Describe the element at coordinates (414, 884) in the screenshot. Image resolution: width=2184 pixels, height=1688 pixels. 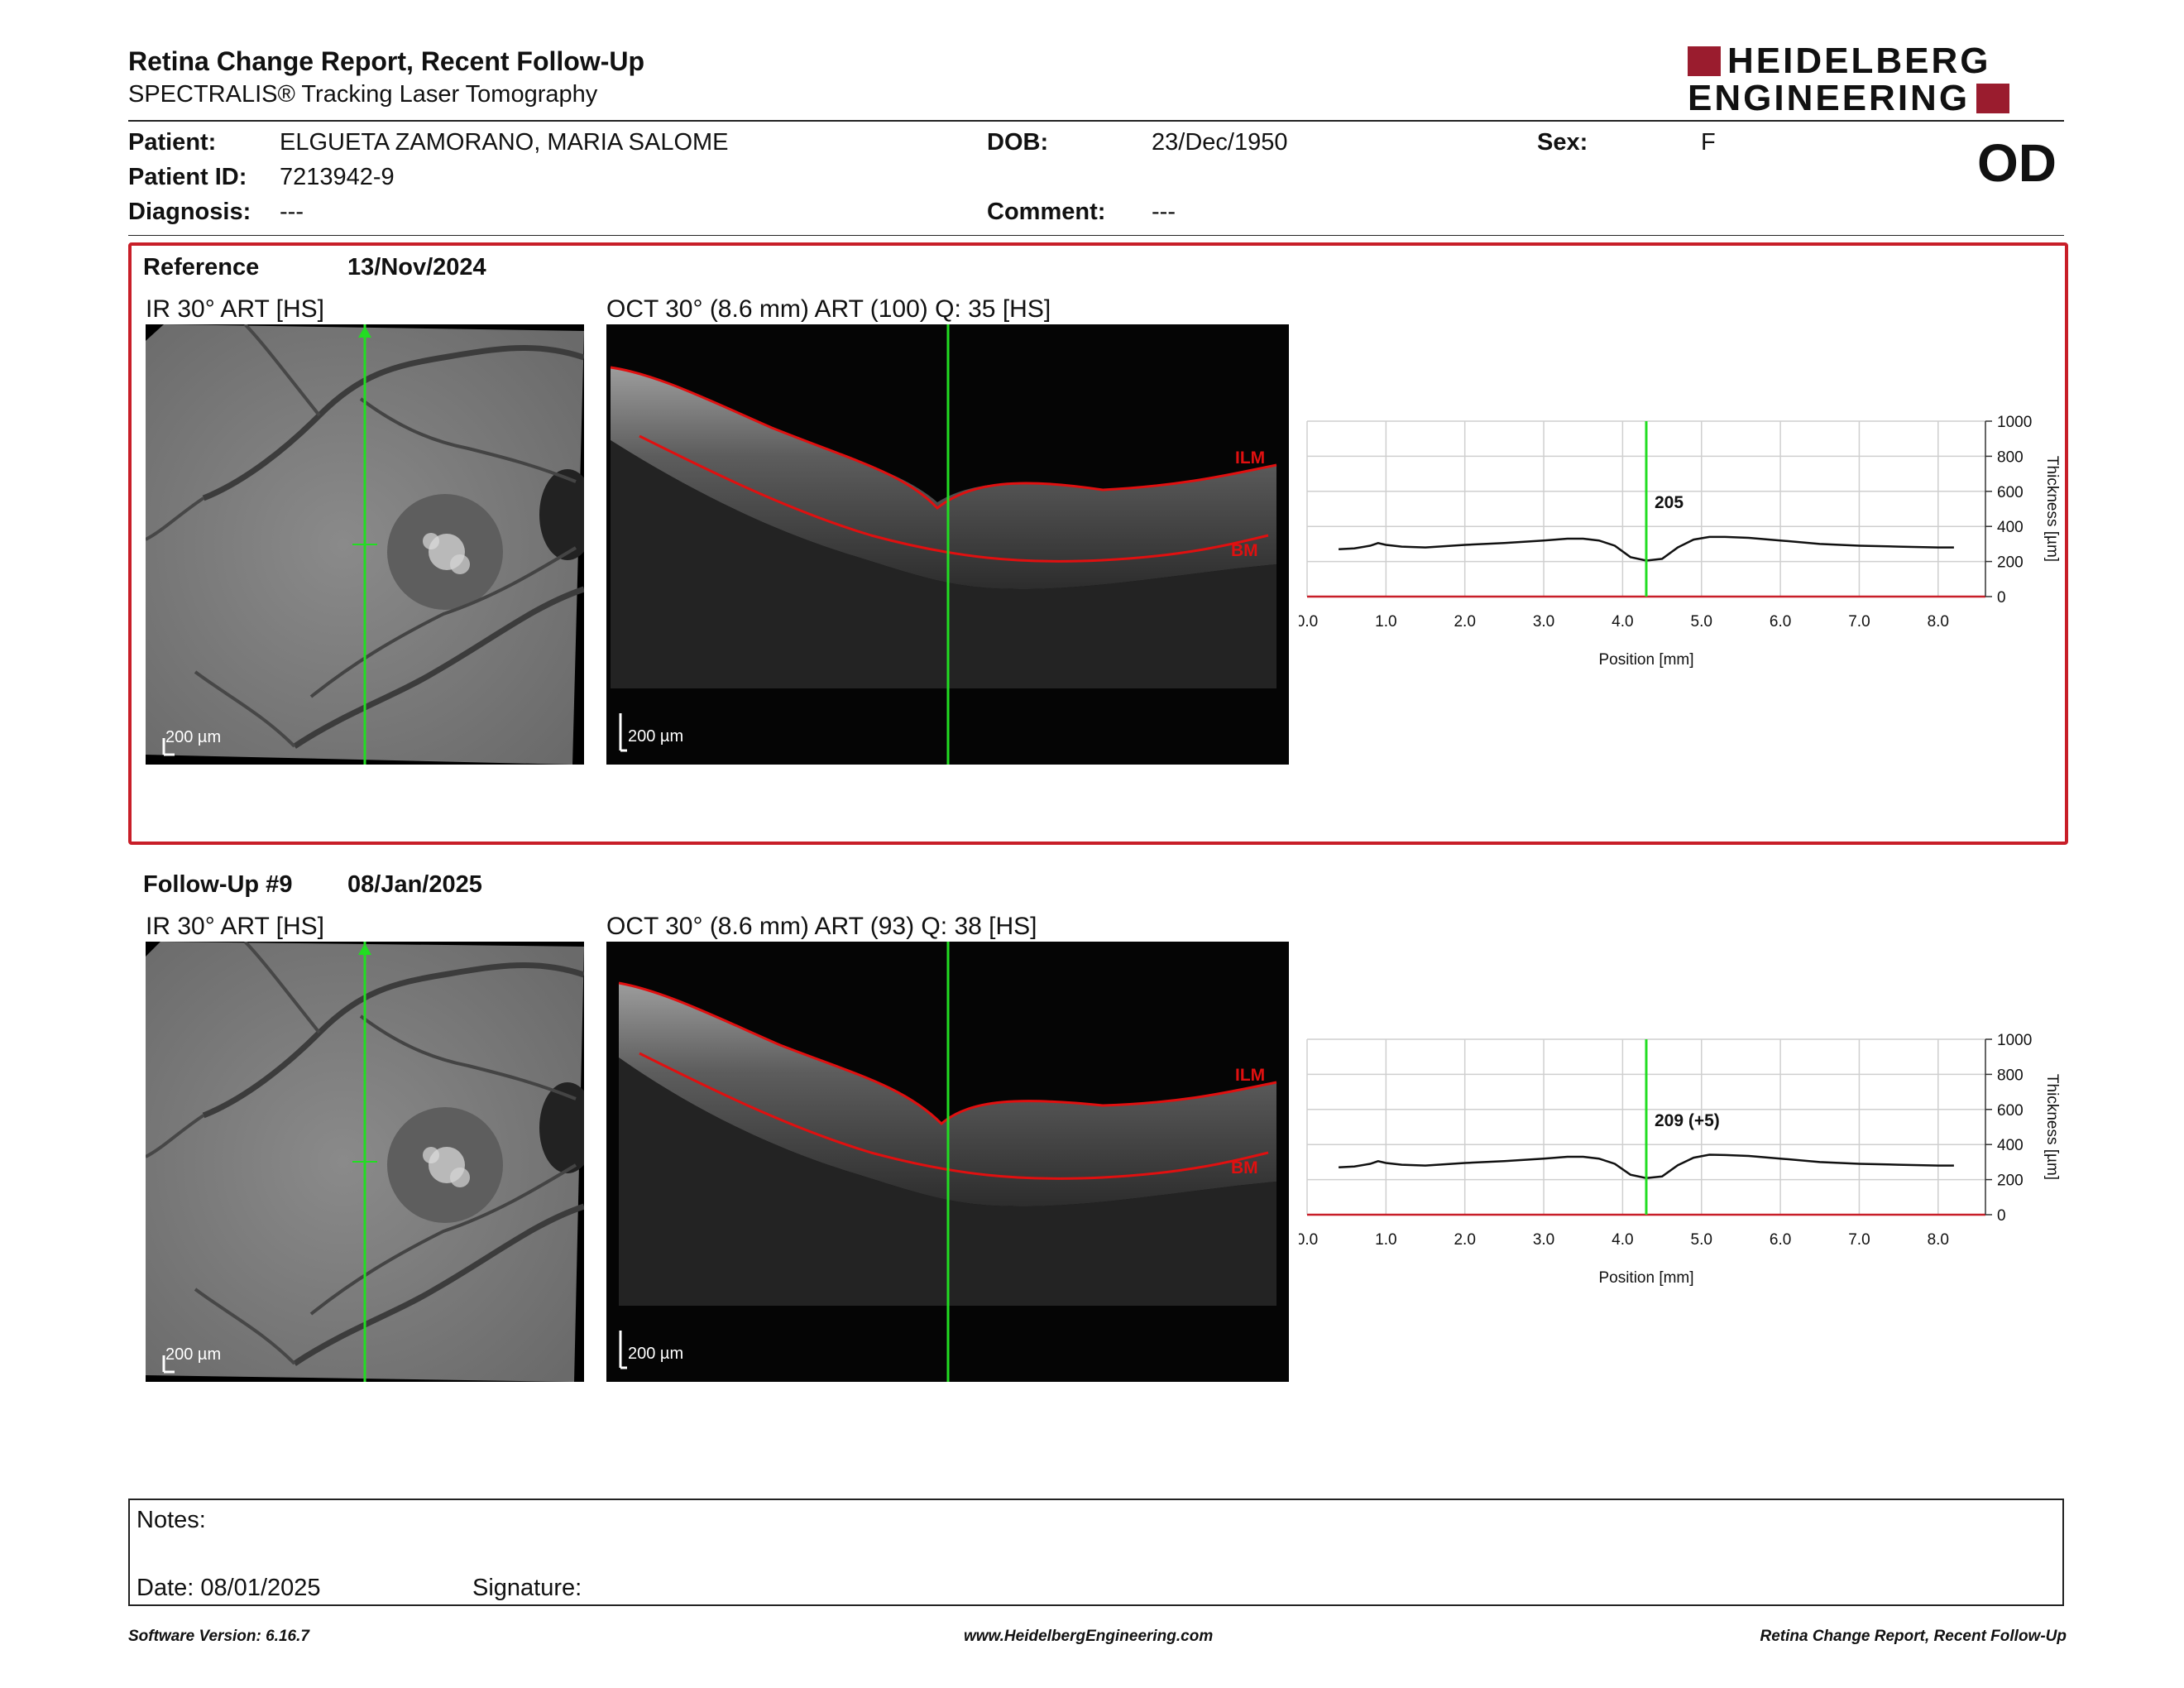
I see `followup-date: 08/Jan/2025` at that location.